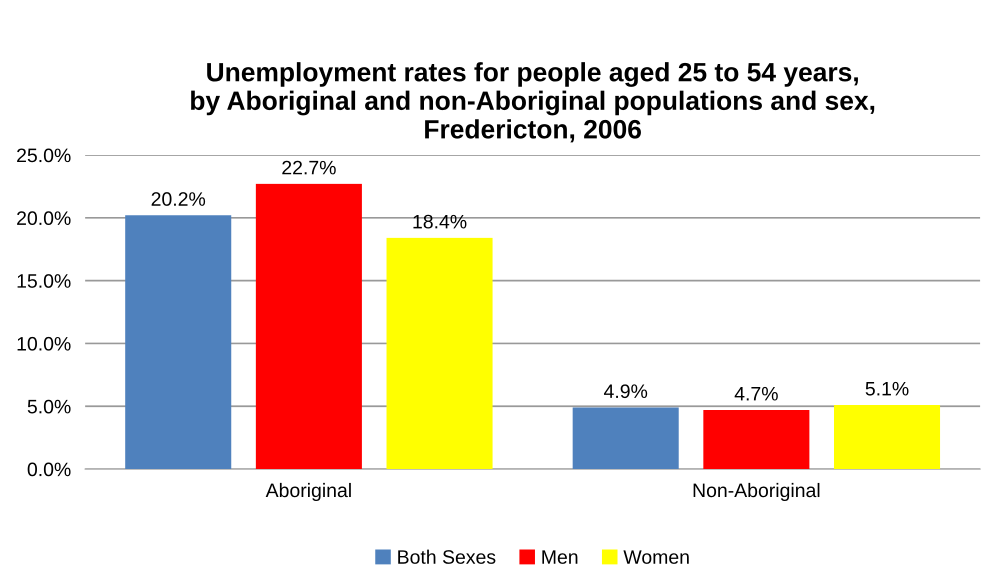 This screenshot has height=572, width=990. What do you see at coordinates (532, 102) in the screenshot?
I see `chart-title: Unemployment rates for people aged 25 to 54 years, by Aboriginal and non-Aboriginal populations and sex, Fredericton, 2006` at bounding box center [532, 102].